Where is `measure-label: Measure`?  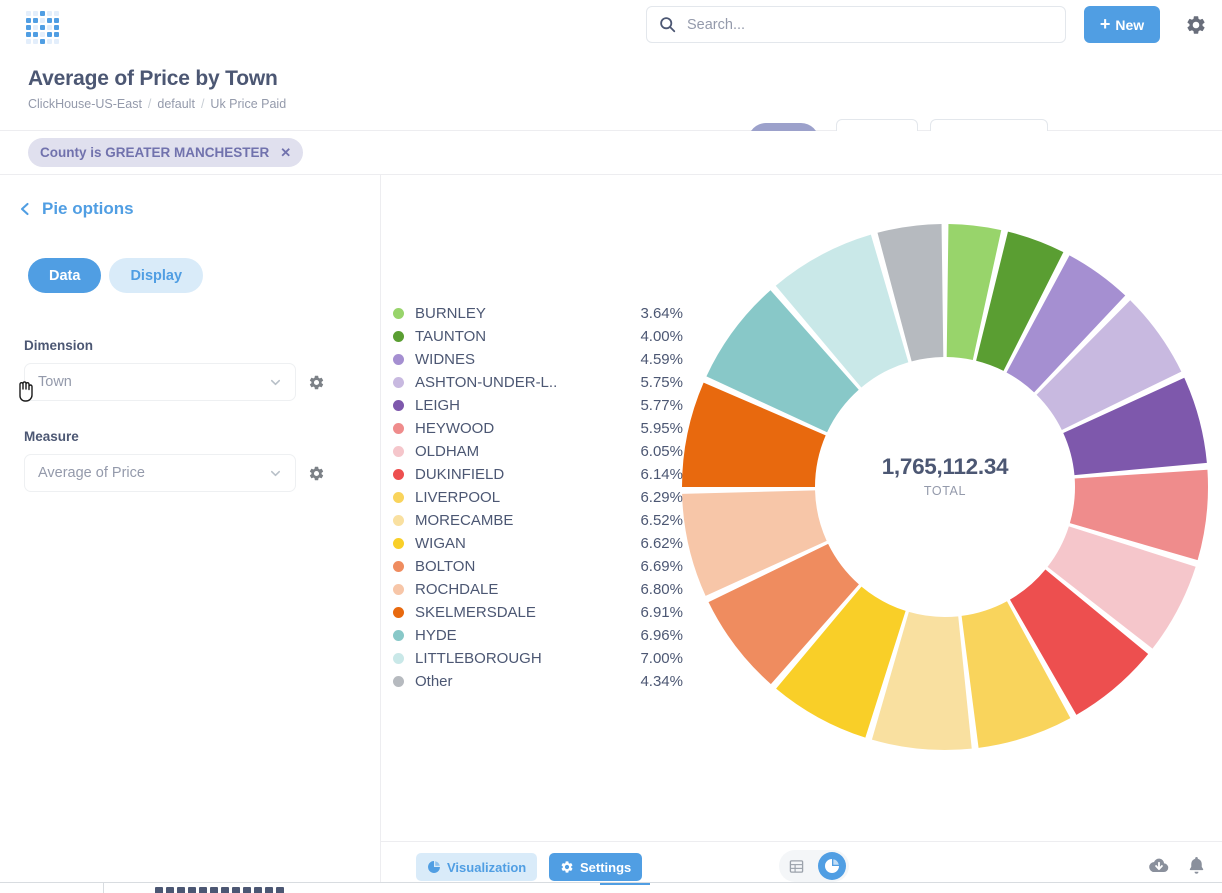
measure-label: Measure is located at coordinates (51, 436).